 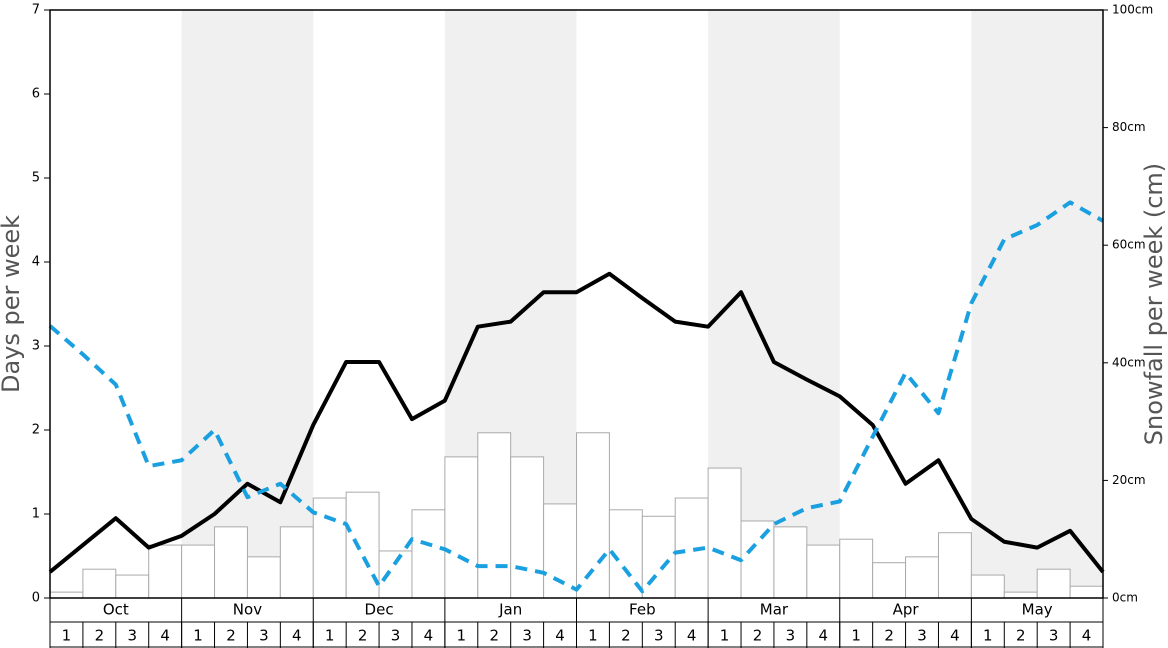 I want to click on y-tick-label: 3, so click(x=36, y=346).